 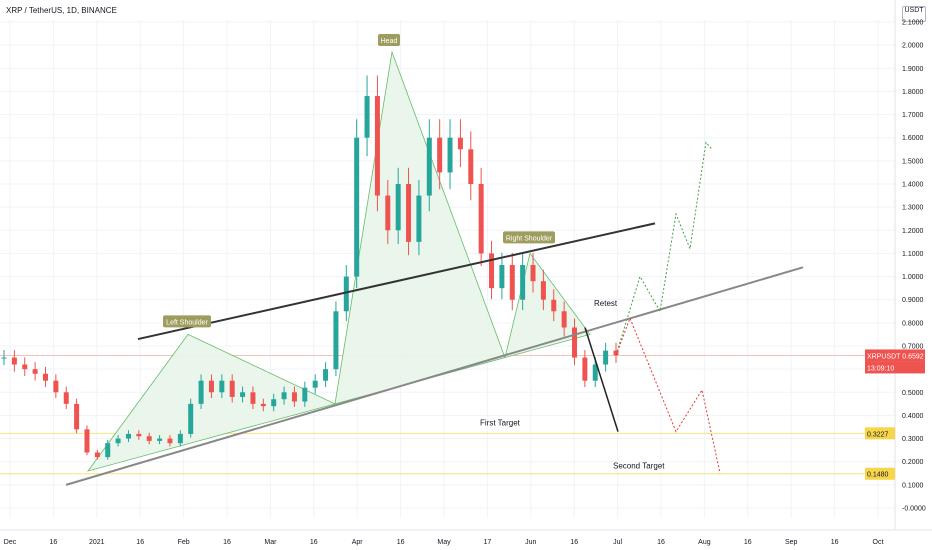 I want to click on y-tick-label: 1.9000, so click(x=913, y=69).